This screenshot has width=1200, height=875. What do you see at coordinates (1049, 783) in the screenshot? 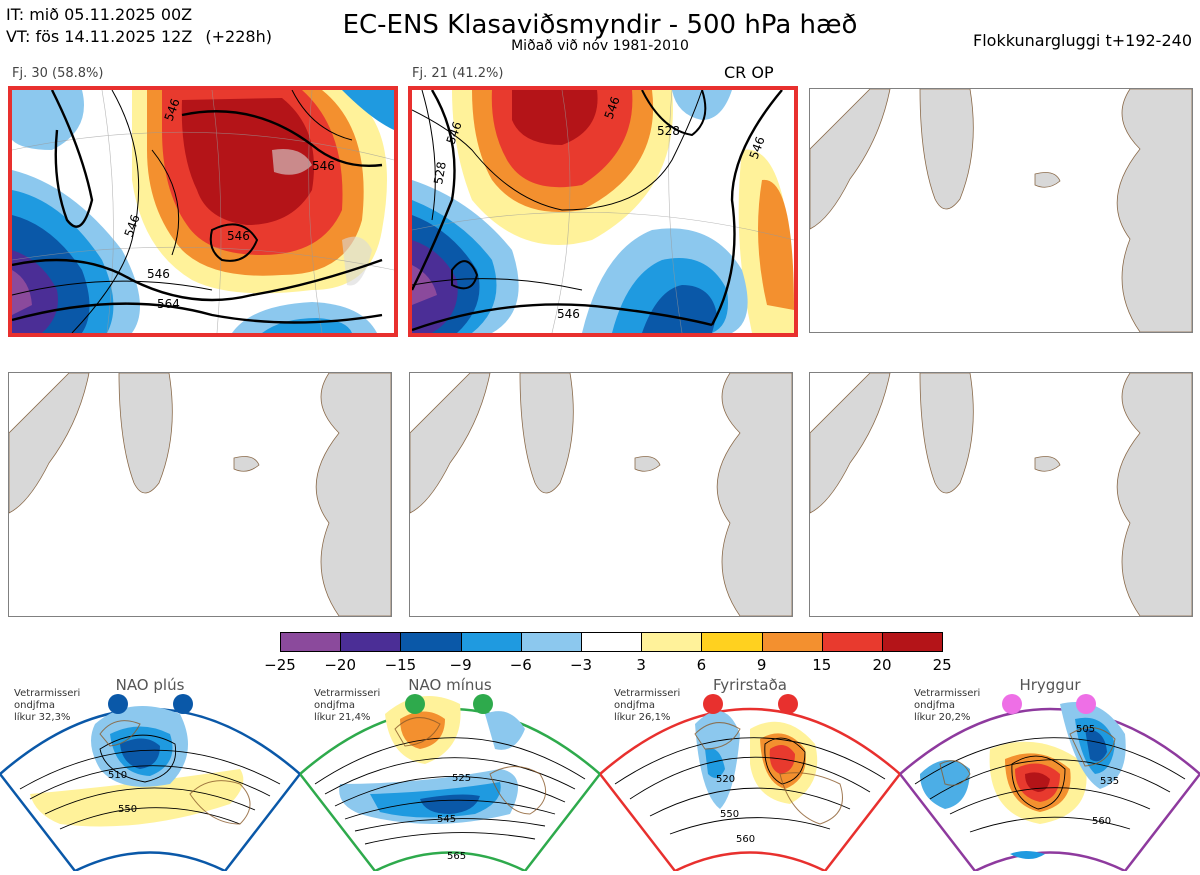
I see `regime-map: 505 535 560` at bounding box center [1049, 783].